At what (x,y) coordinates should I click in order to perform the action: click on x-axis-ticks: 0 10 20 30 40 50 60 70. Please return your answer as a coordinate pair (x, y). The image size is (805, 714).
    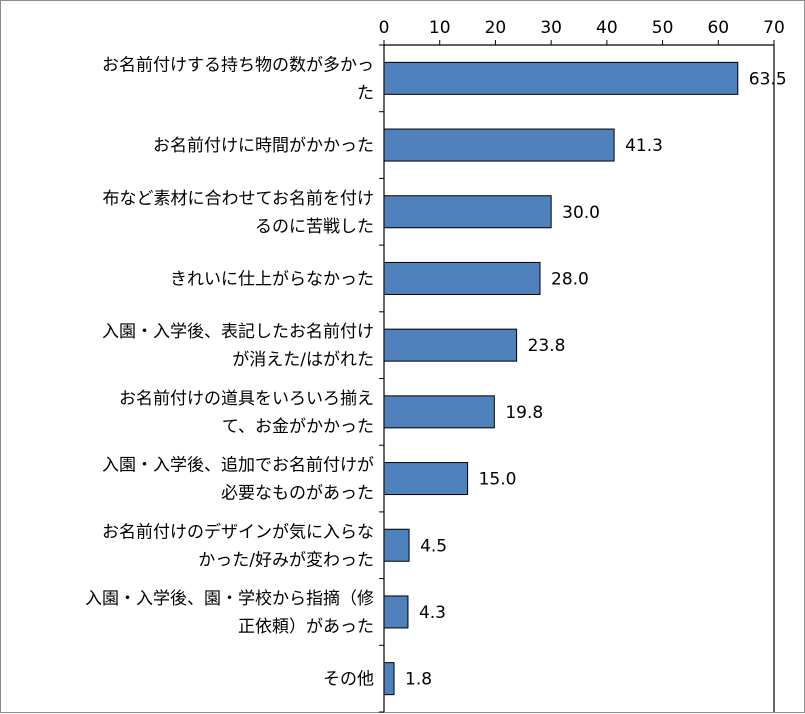
    Looking at the image, I should click on (582, 31).